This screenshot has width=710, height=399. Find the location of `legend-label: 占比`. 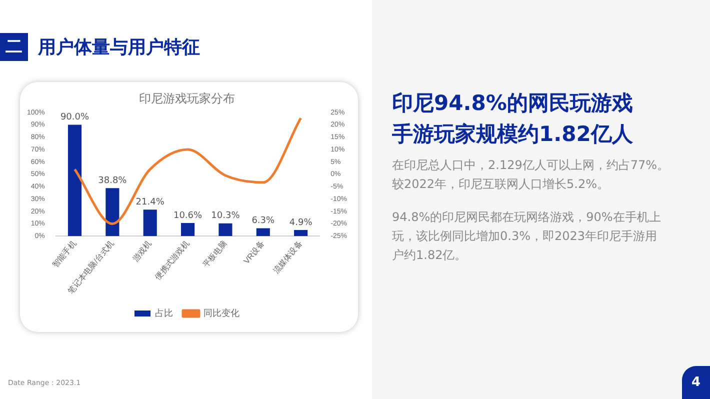

legend-label: 占比 is located at coordinates (164, 313).